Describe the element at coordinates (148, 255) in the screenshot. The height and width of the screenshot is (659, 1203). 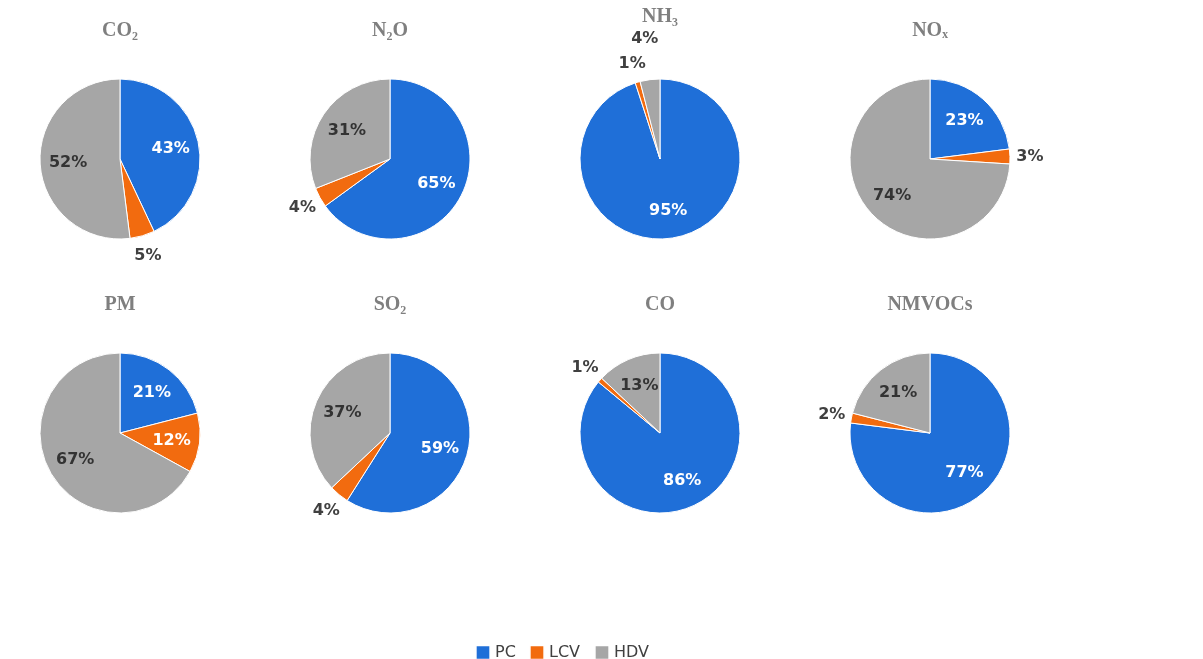
I see `data-label: 5%` at that location.